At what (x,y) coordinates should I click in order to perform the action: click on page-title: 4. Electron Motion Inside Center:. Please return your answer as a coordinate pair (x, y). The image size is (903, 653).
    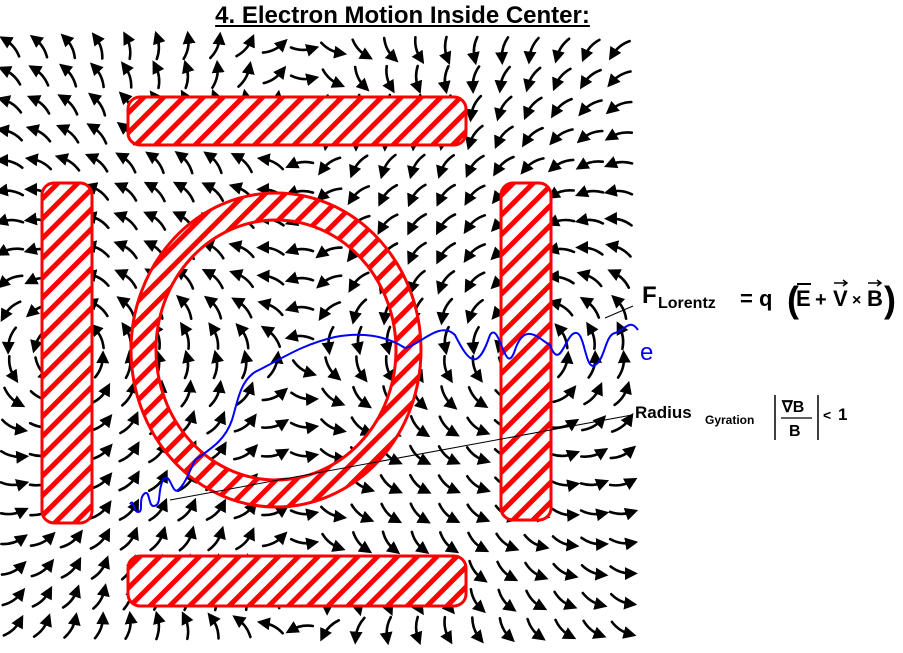
    Looking at the image, I should click on (402, 15).